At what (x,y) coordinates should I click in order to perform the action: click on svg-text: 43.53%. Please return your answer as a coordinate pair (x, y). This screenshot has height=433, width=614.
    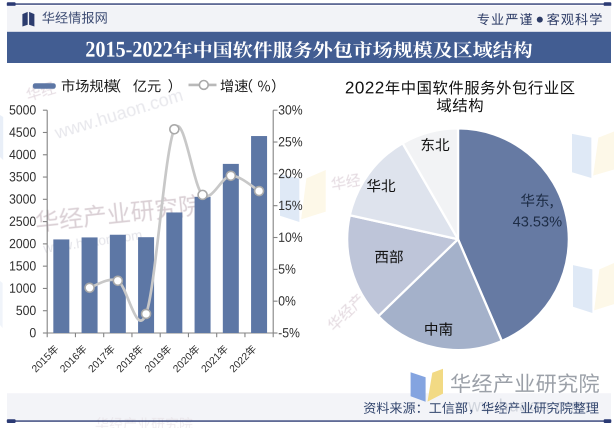
    Looking at the image, I should click on (538, 223).